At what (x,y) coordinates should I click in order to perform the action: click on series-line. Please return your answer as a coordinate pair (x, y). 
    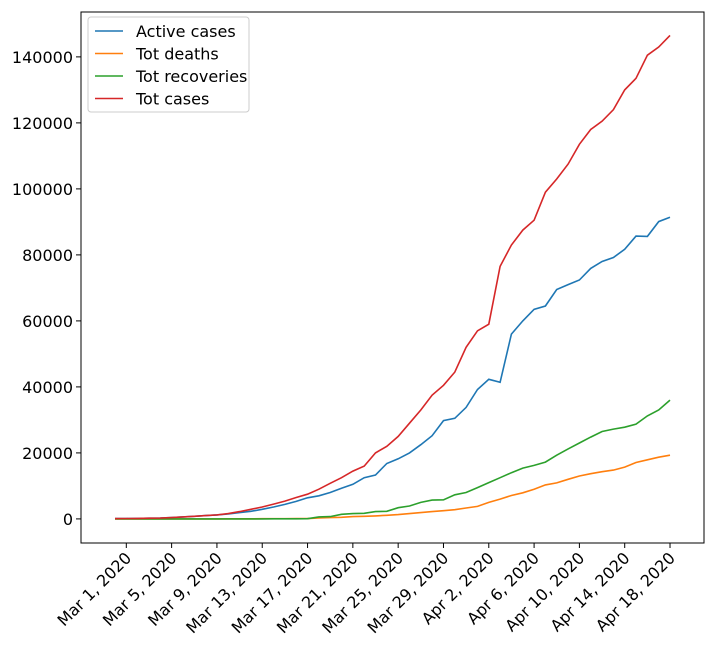
    Looking at the image, I should click on (393, 459).